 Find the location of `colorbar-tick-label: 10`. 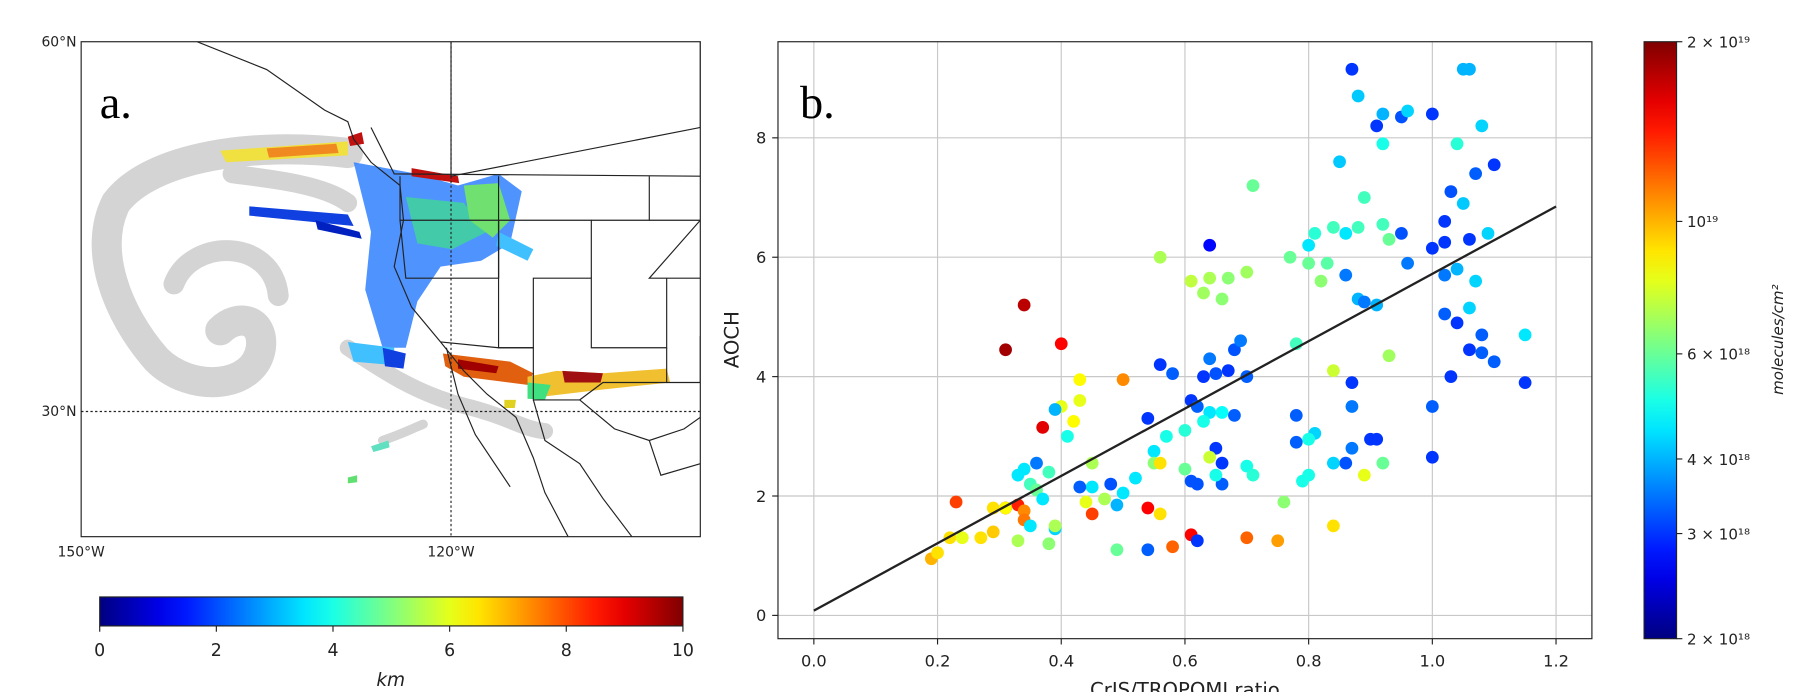

colorbar-tick-label: 10 is located at coordinates (683, 651).